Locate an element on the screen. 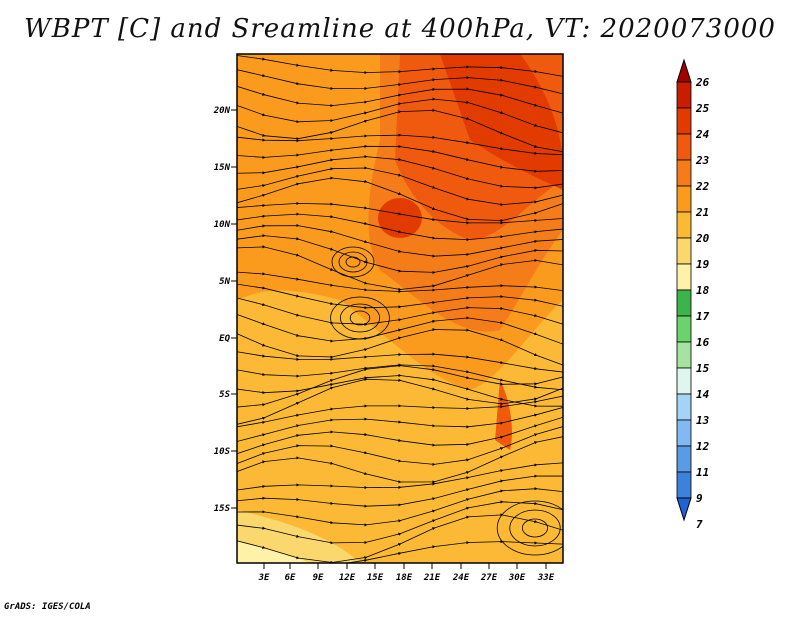  colorbar-label: 25 is located at coordinates (702, 108).